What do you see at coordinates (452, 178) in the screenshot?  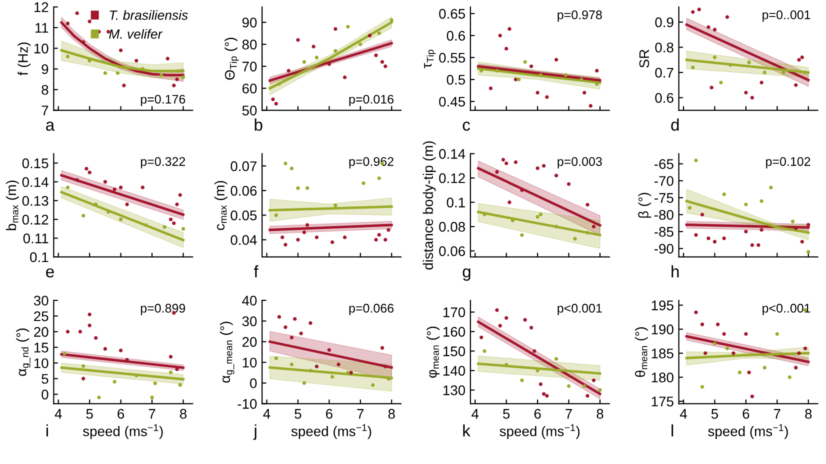 I see `y-tick-label: 0.12` at bounding box center [452, 178].